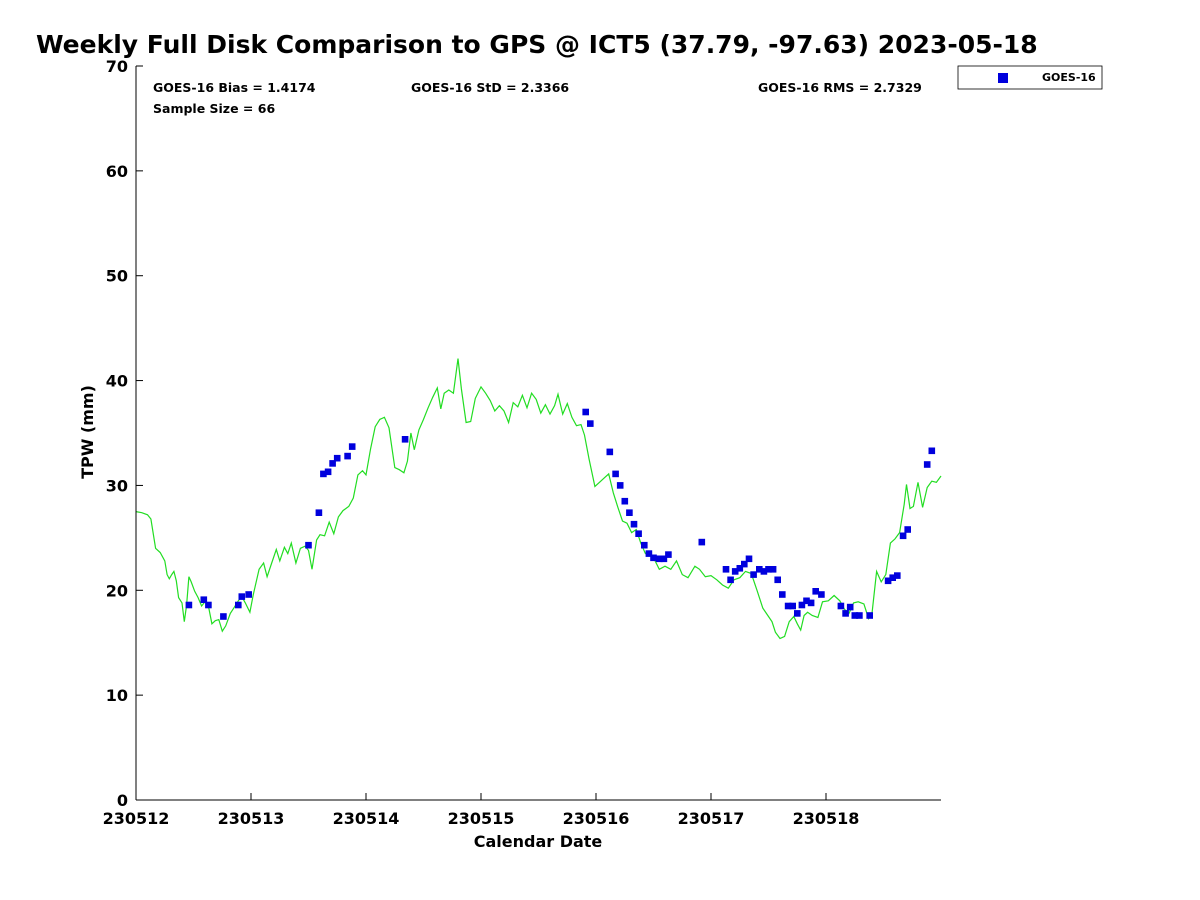 The width and height of the screenshot is (1200, 900). What do you see at coordinates (117, 590) in the screenshot?
I see `y-tick-label: 20` at bounding box center [117, 590].